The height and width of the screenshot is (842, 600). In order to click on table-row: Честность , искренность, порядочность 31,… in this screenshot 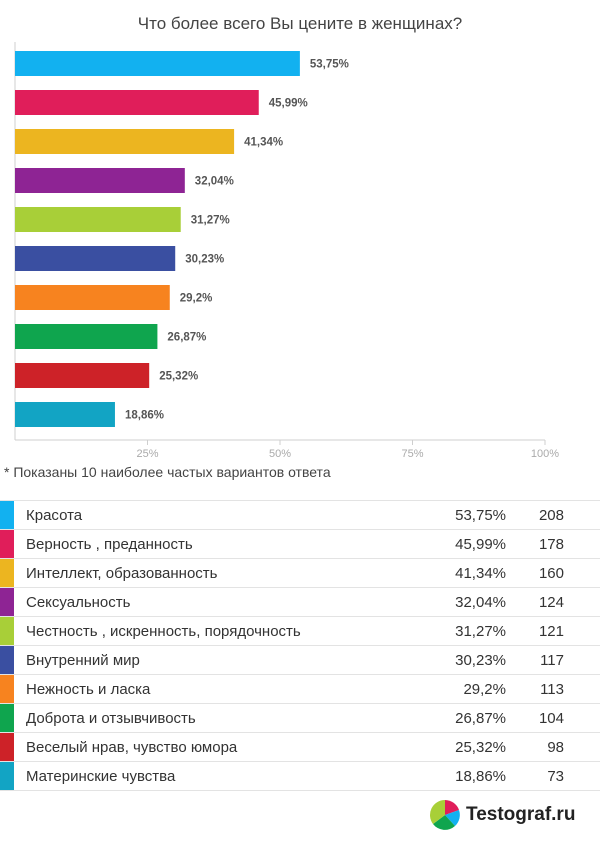, I will do `click(300, 631)`.